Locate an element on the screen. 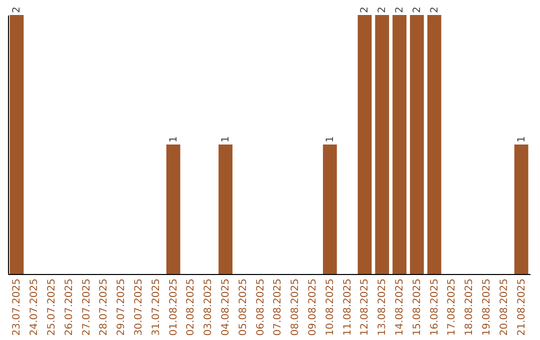 This screenshot has width=540, height=340. x-tick-label: 20.08.2025 is located at coordinates (504, 307).